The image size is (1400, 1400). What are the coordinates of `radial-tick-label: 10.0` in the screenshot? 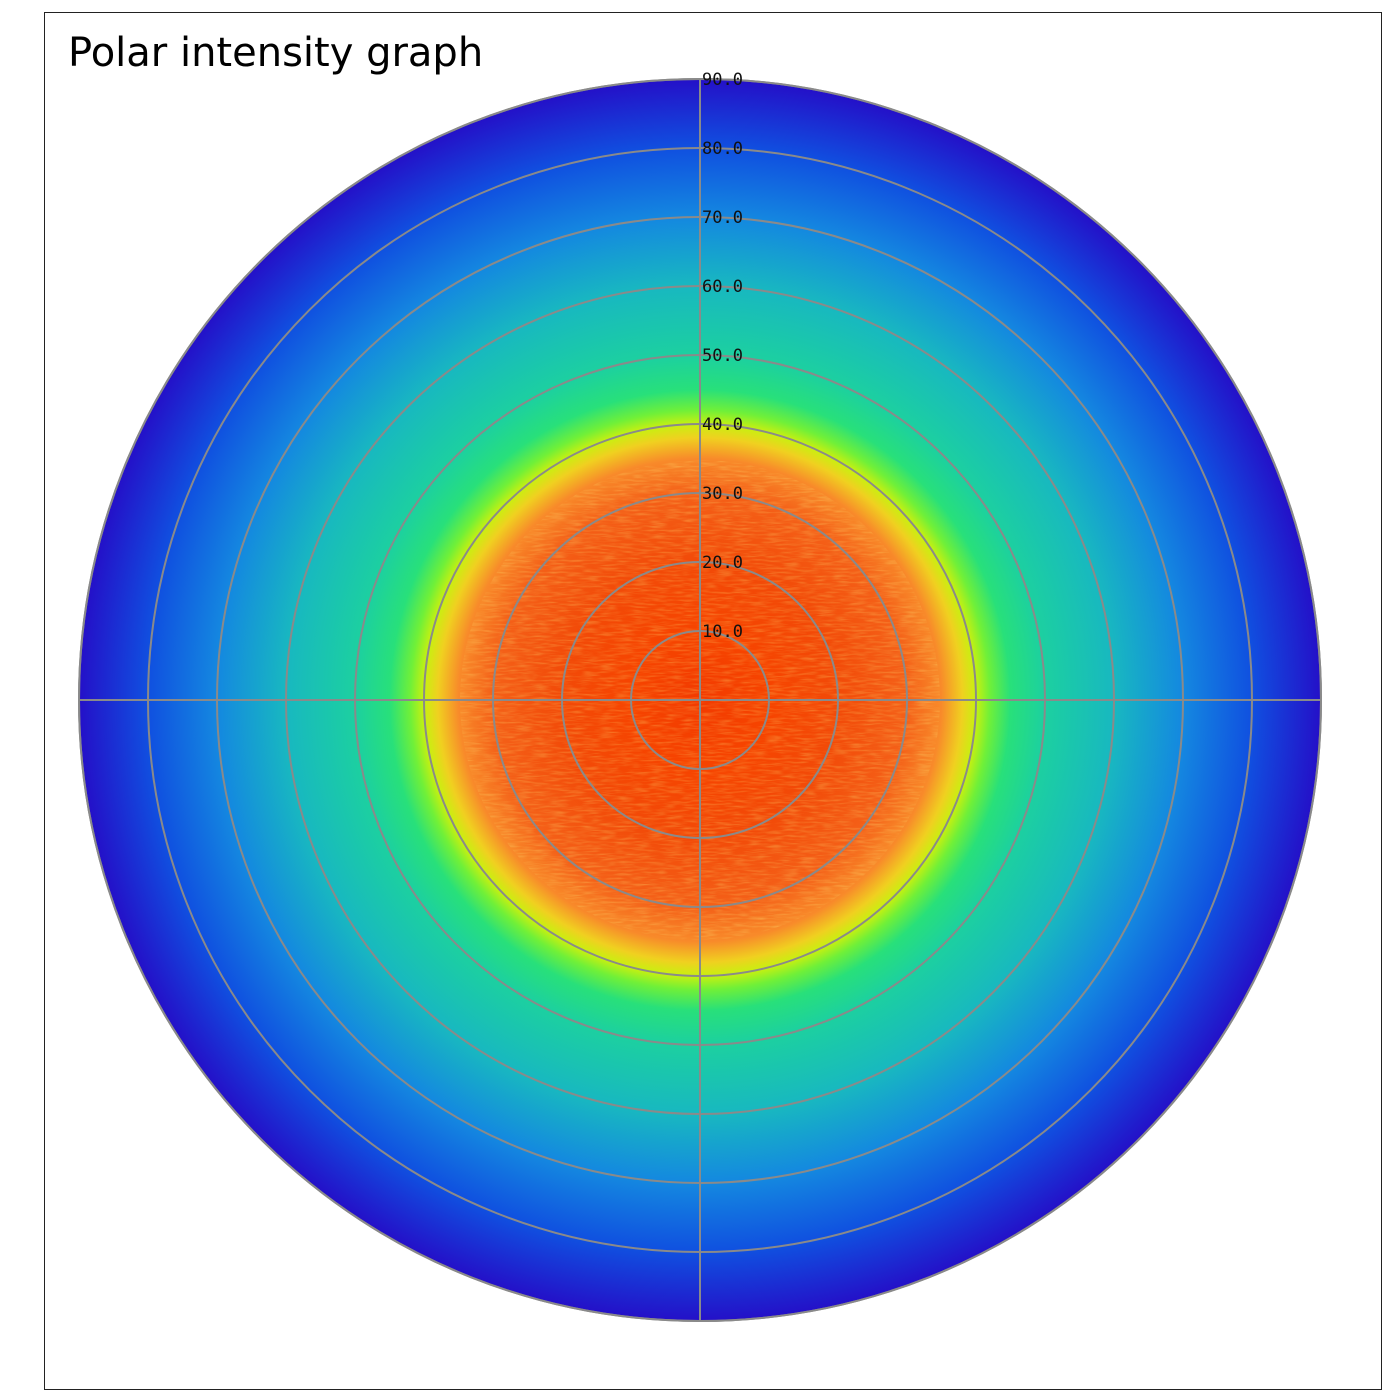 It's located at (722, 632).